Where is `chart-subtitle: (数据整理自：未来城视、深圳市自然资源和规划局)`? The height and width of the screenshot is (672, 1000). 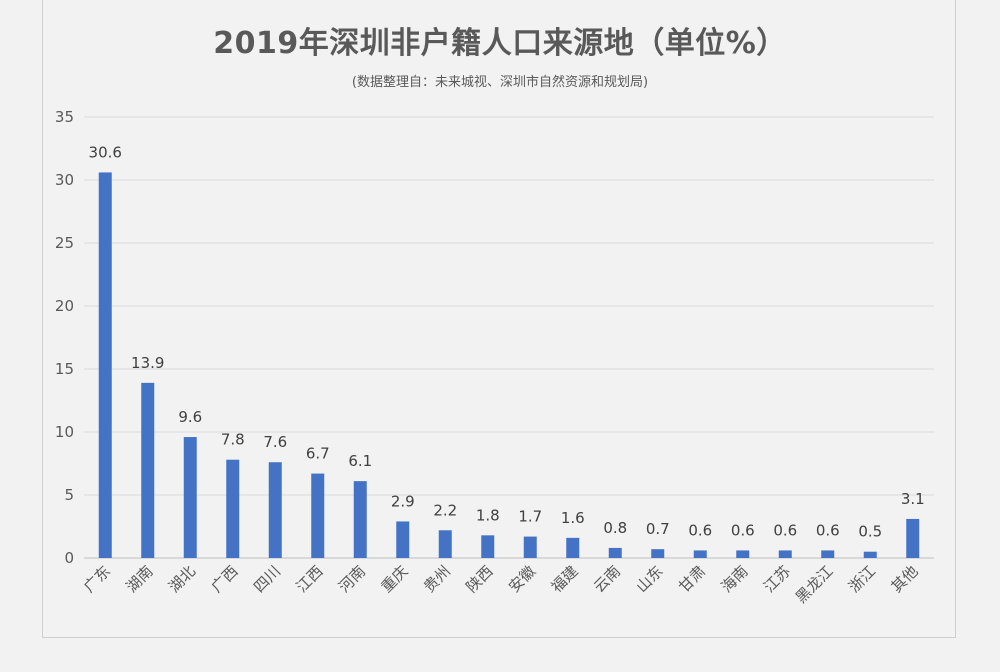 chart-subtitle: (数据整理自：未来城视、深圳市自然资源和规划局) is located at coordinates (500, 82).